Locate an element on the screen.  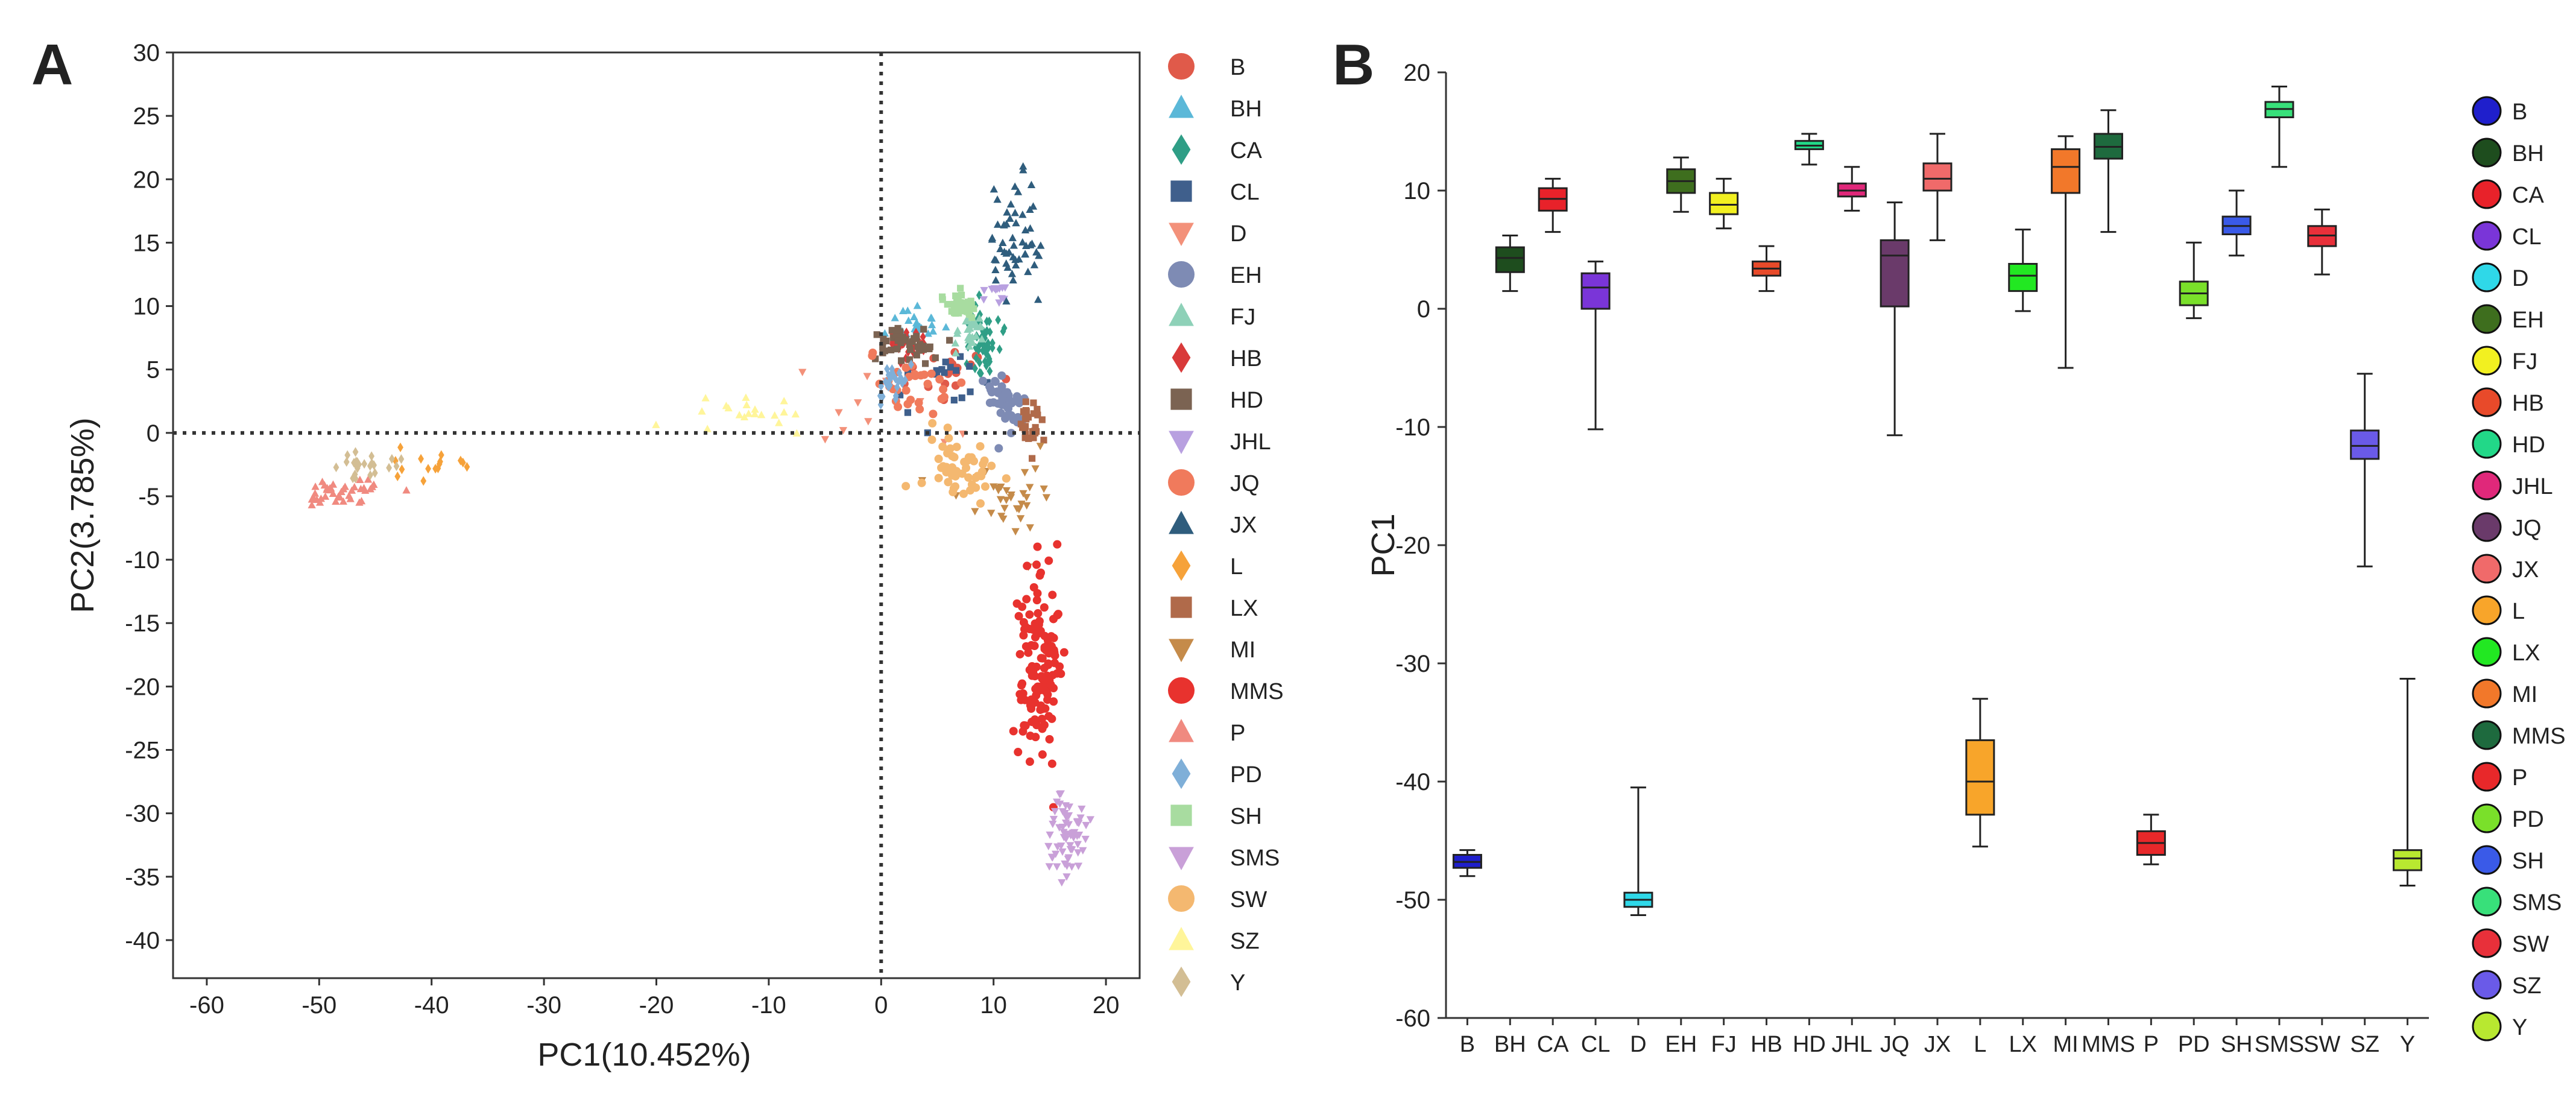
legend-marker-lx is located at coordinates (1181, 607).